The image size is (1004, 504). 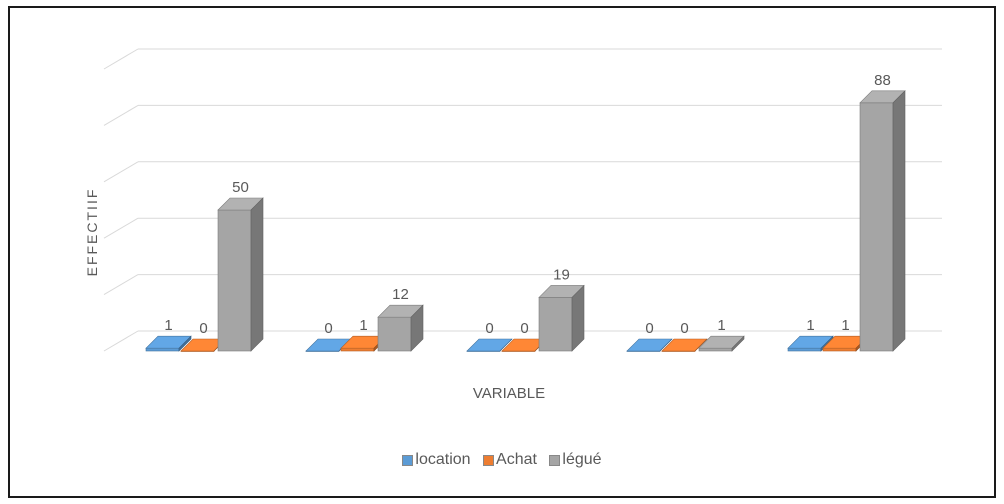 I want to click on legend-item-achat: Achat, so click(x=510, y=460).